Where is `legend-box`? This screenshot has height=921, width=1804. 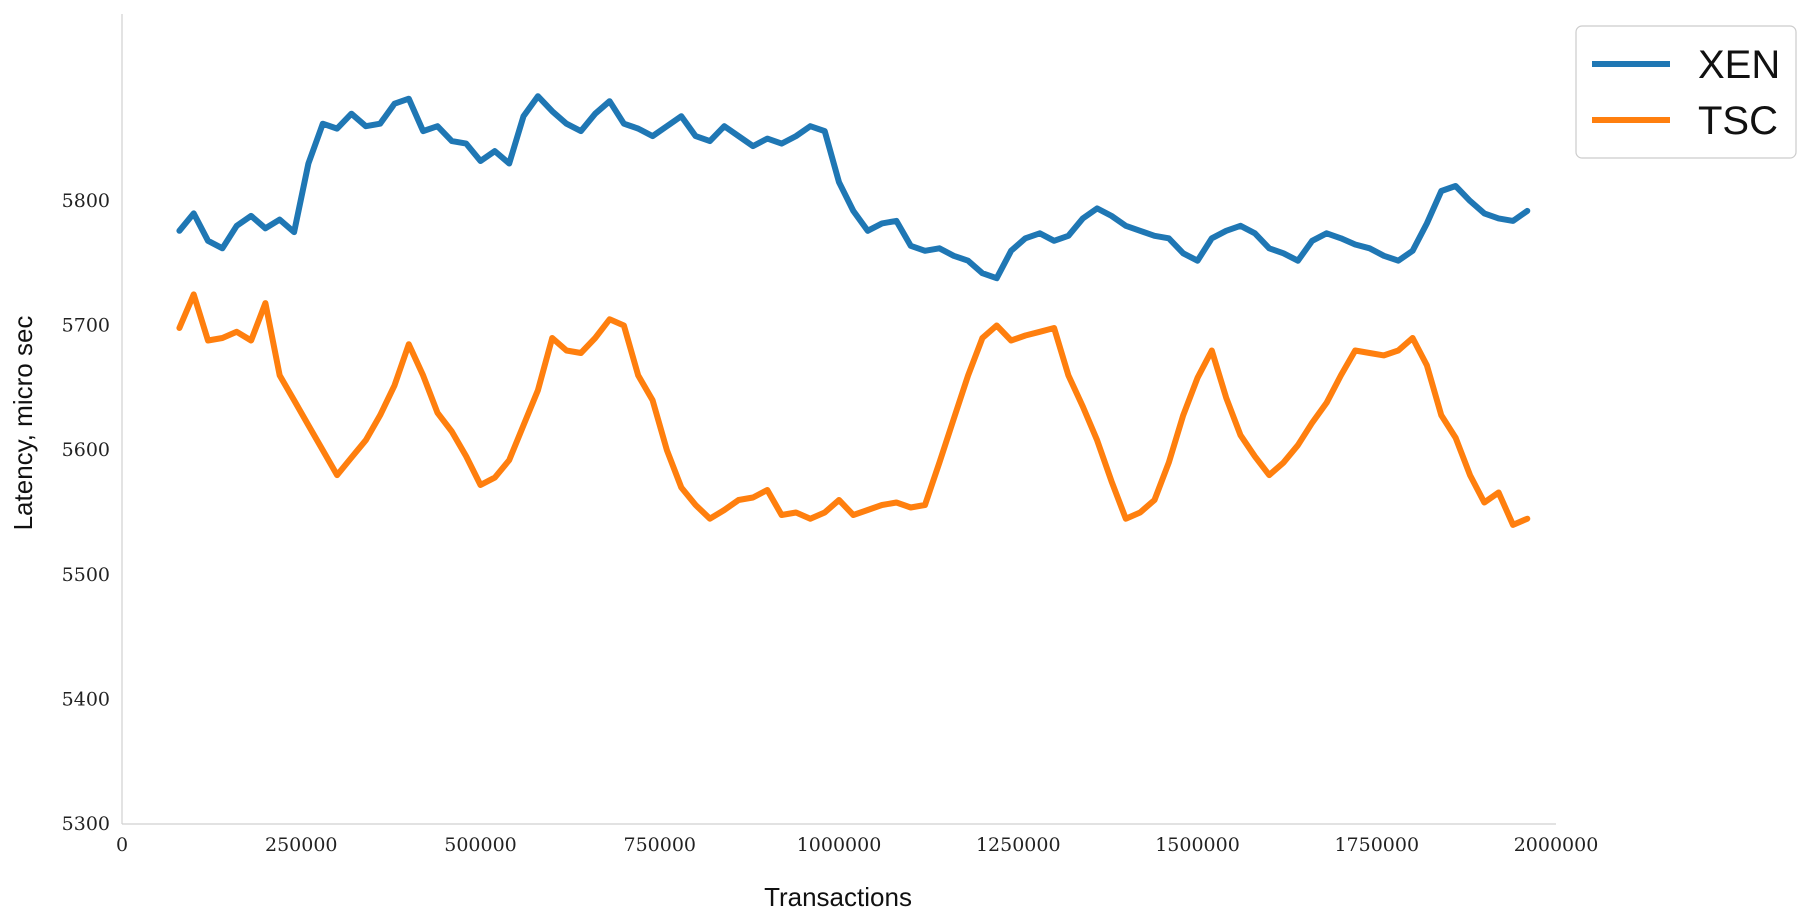 legend-box is located at coordinates (1686, 92).